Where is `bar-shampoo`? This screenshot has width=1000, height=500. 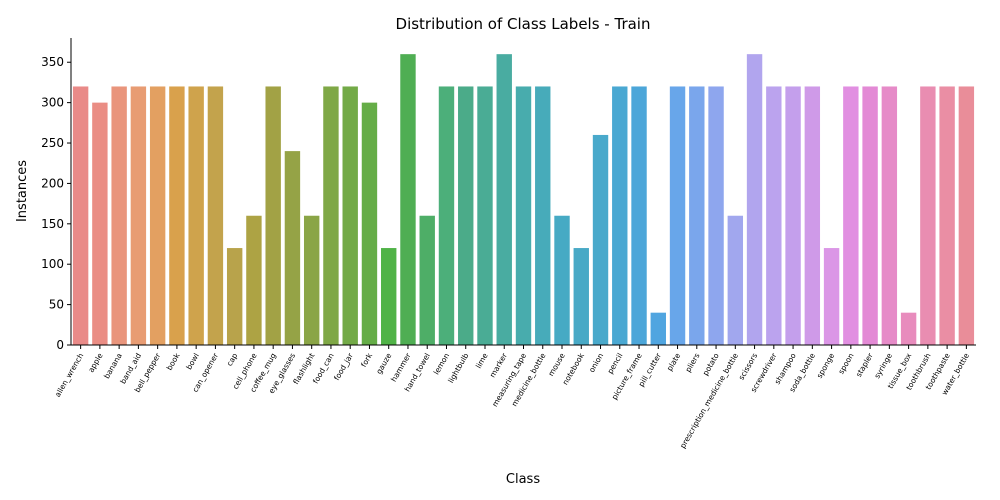 bar-shampoo is located at coordinates (793, 215).